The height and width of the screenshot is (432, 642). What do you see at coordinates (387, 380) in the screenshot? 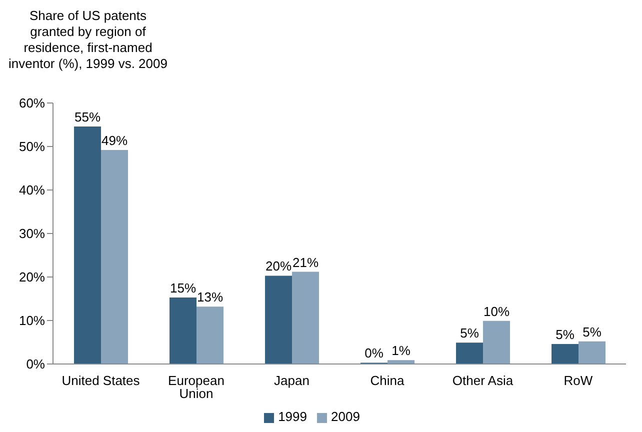
I see `x-tick-label: China` at bounding box center [387, 380].